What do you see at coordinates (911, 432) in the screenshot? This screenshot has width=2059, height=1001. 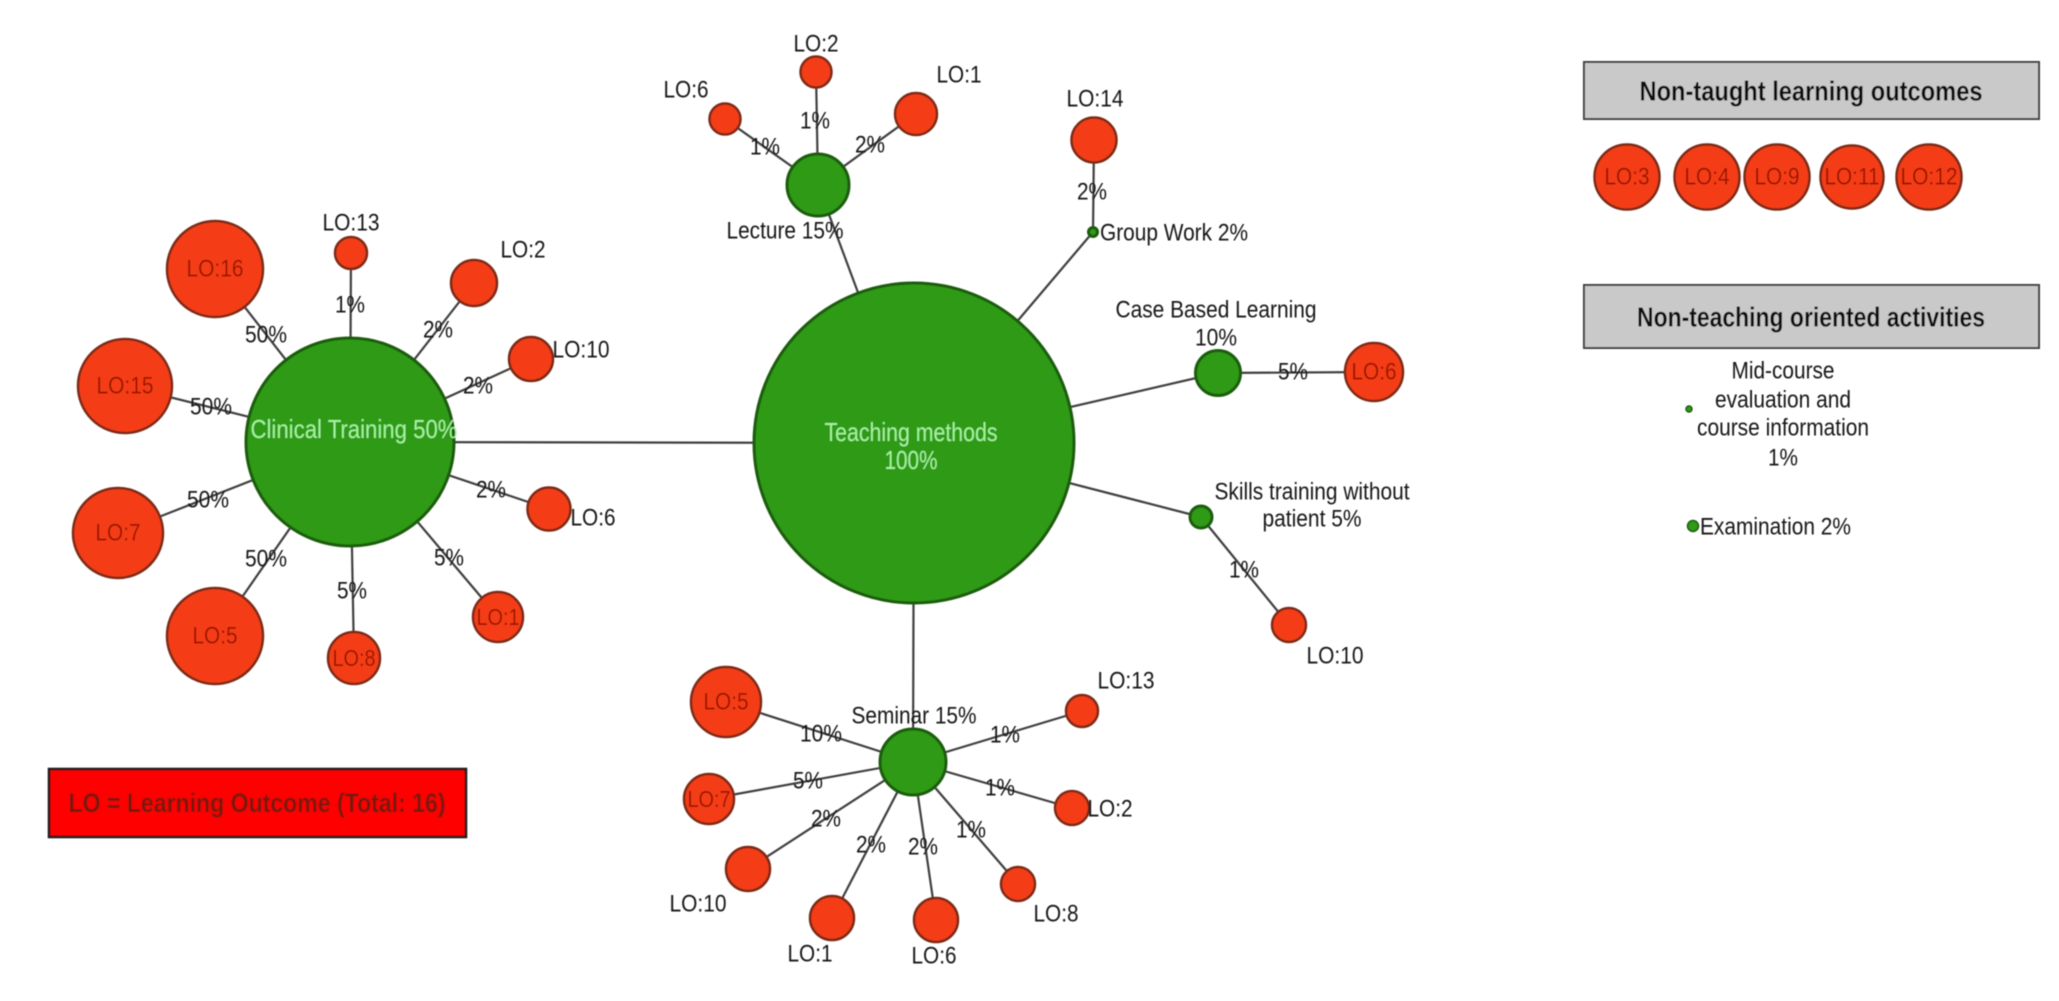 I see `svg-text: Teaching methods` at bounding box center [911, 432].